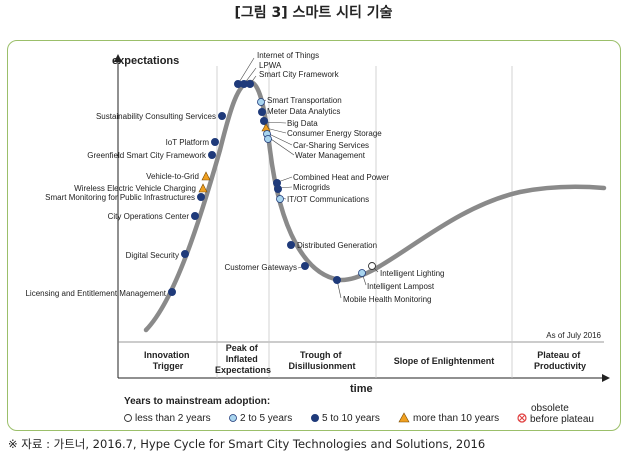  Describe the element at coordinates (341, 177) in the screenshot. I see `tech-label: Combined Heat and Power` at that location.